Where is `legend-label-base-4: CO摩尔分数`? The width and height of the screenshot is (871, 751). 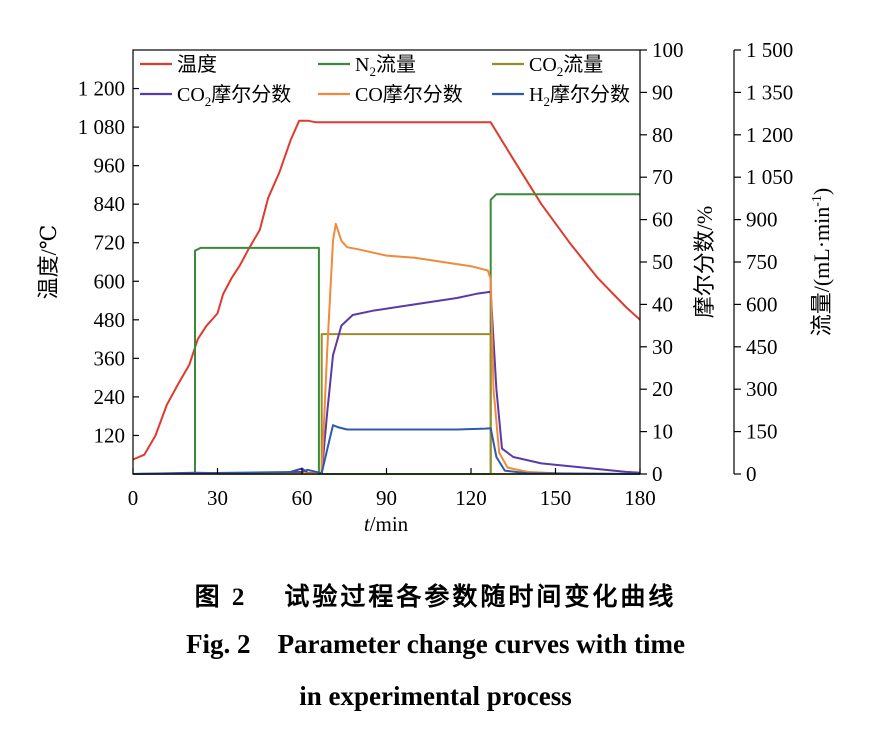
legend-label-base-4: CO摩尔分数 is located at coordinates (409, 94).